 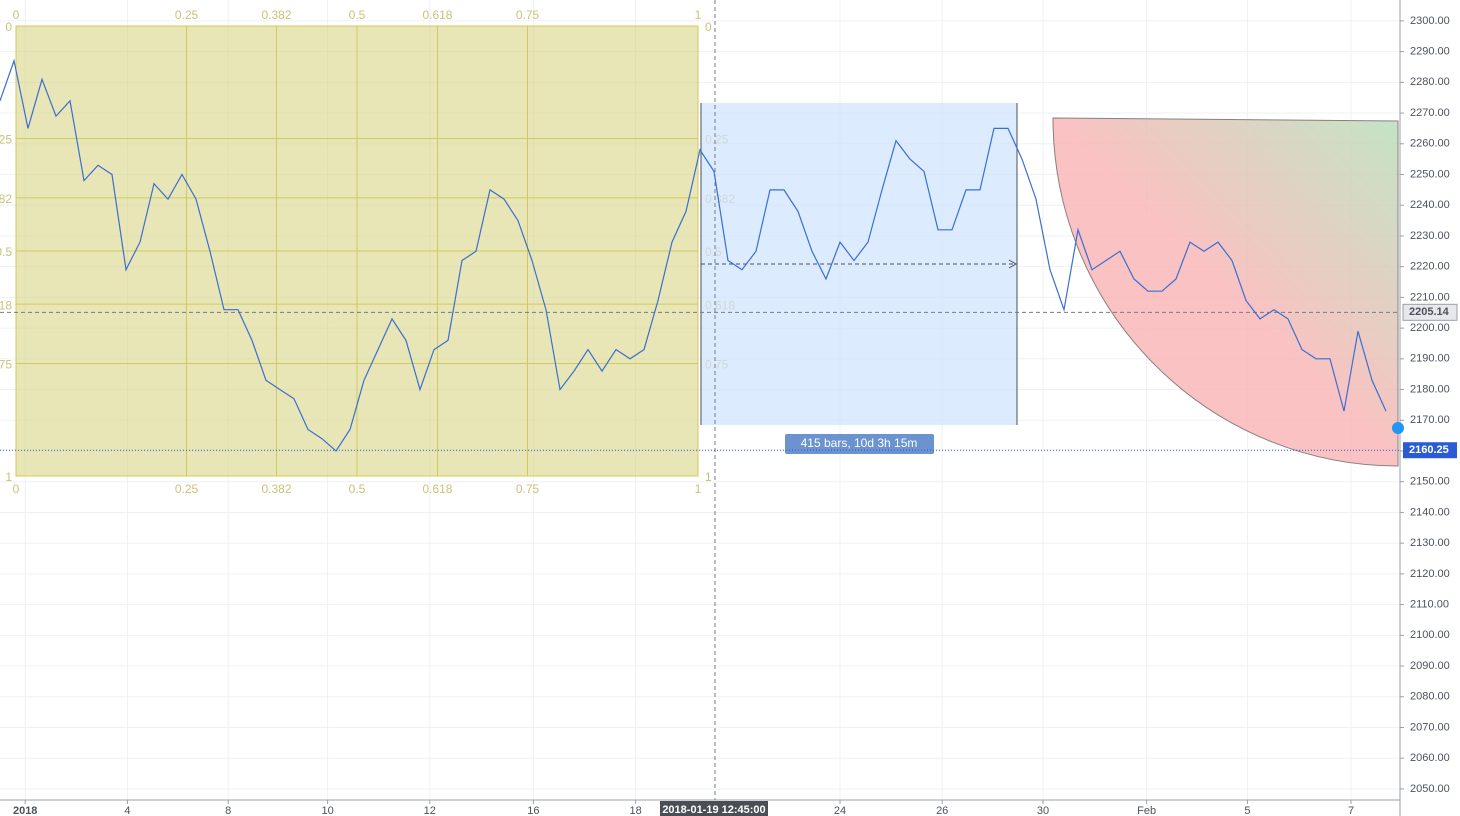 I want to click on fib-top-label: 0.382, so click(x=277, y=15).